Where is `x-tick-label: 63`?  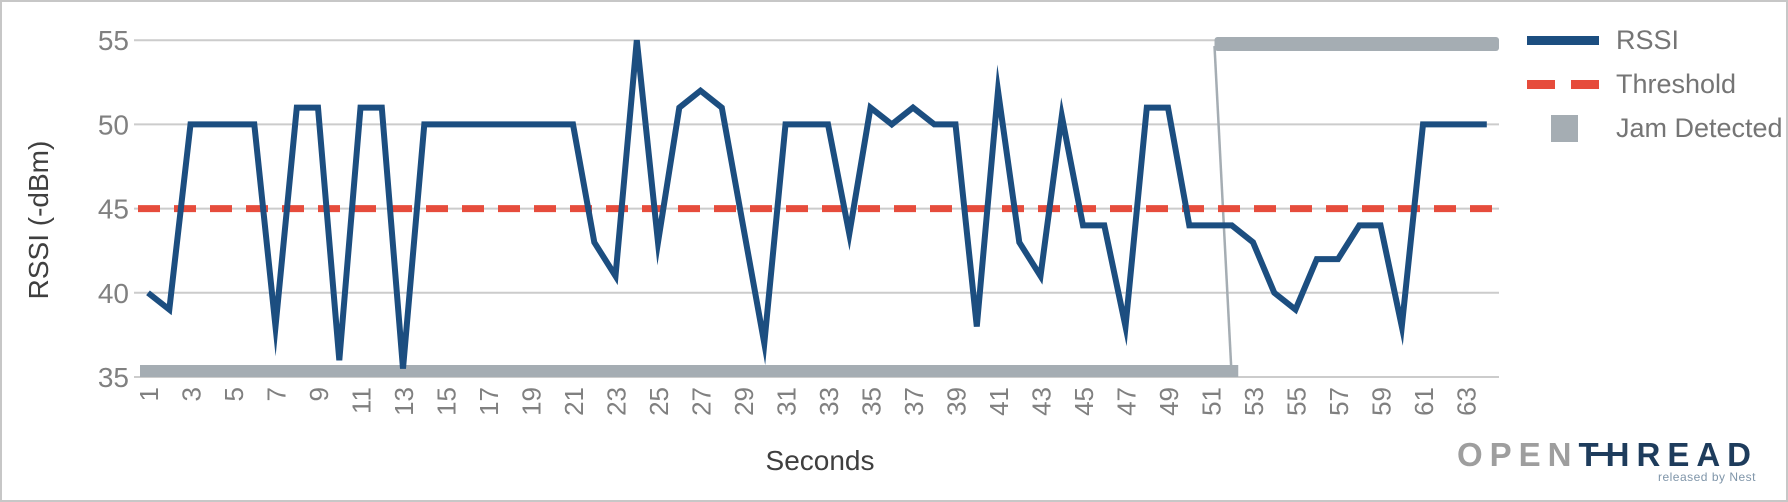 x-tick-label: 63 is located at coordinates (1467, 401).